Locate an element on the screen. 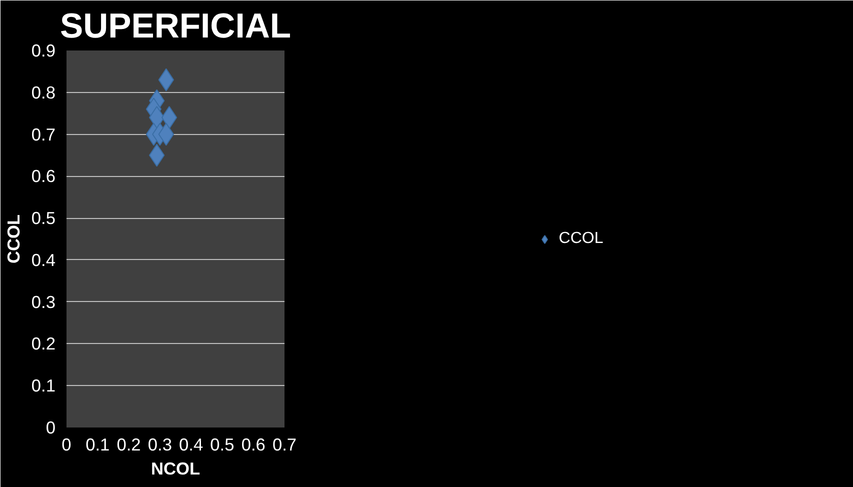 Image resolution: width=853 pixels, height=487 pixels. x-tick-label: 0.5 is located at coordinates (222, 444).